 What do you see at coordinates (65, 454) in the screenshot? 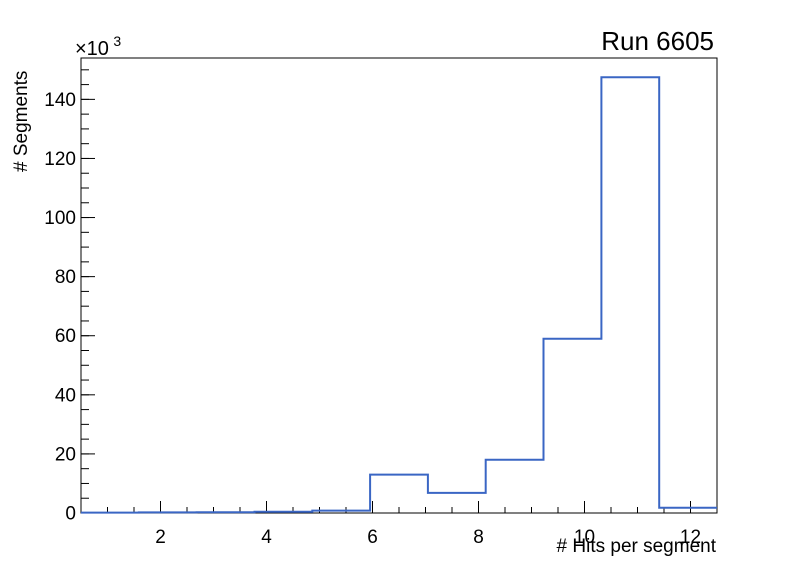
I see `y-tick-label: 20` at bounding box center [65, 454].